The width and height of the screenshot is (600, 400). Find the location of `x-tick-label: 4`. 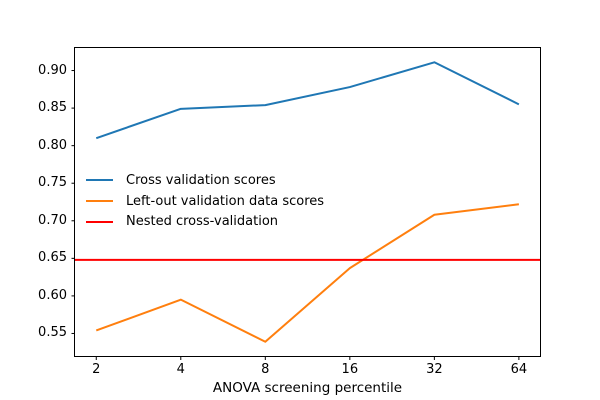

x-tick-label: 4 is located at coordinates (180, 369).